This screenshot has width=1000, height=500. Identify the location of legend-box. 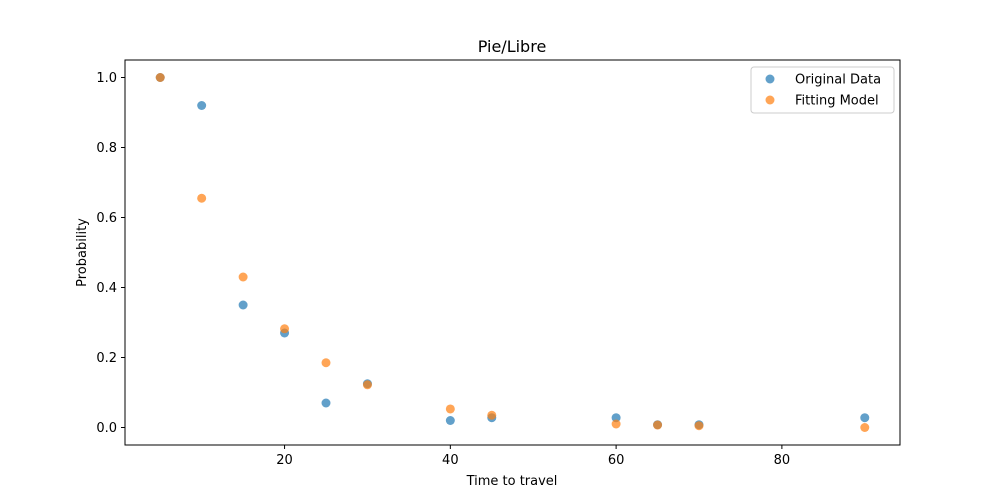
(822, 90).